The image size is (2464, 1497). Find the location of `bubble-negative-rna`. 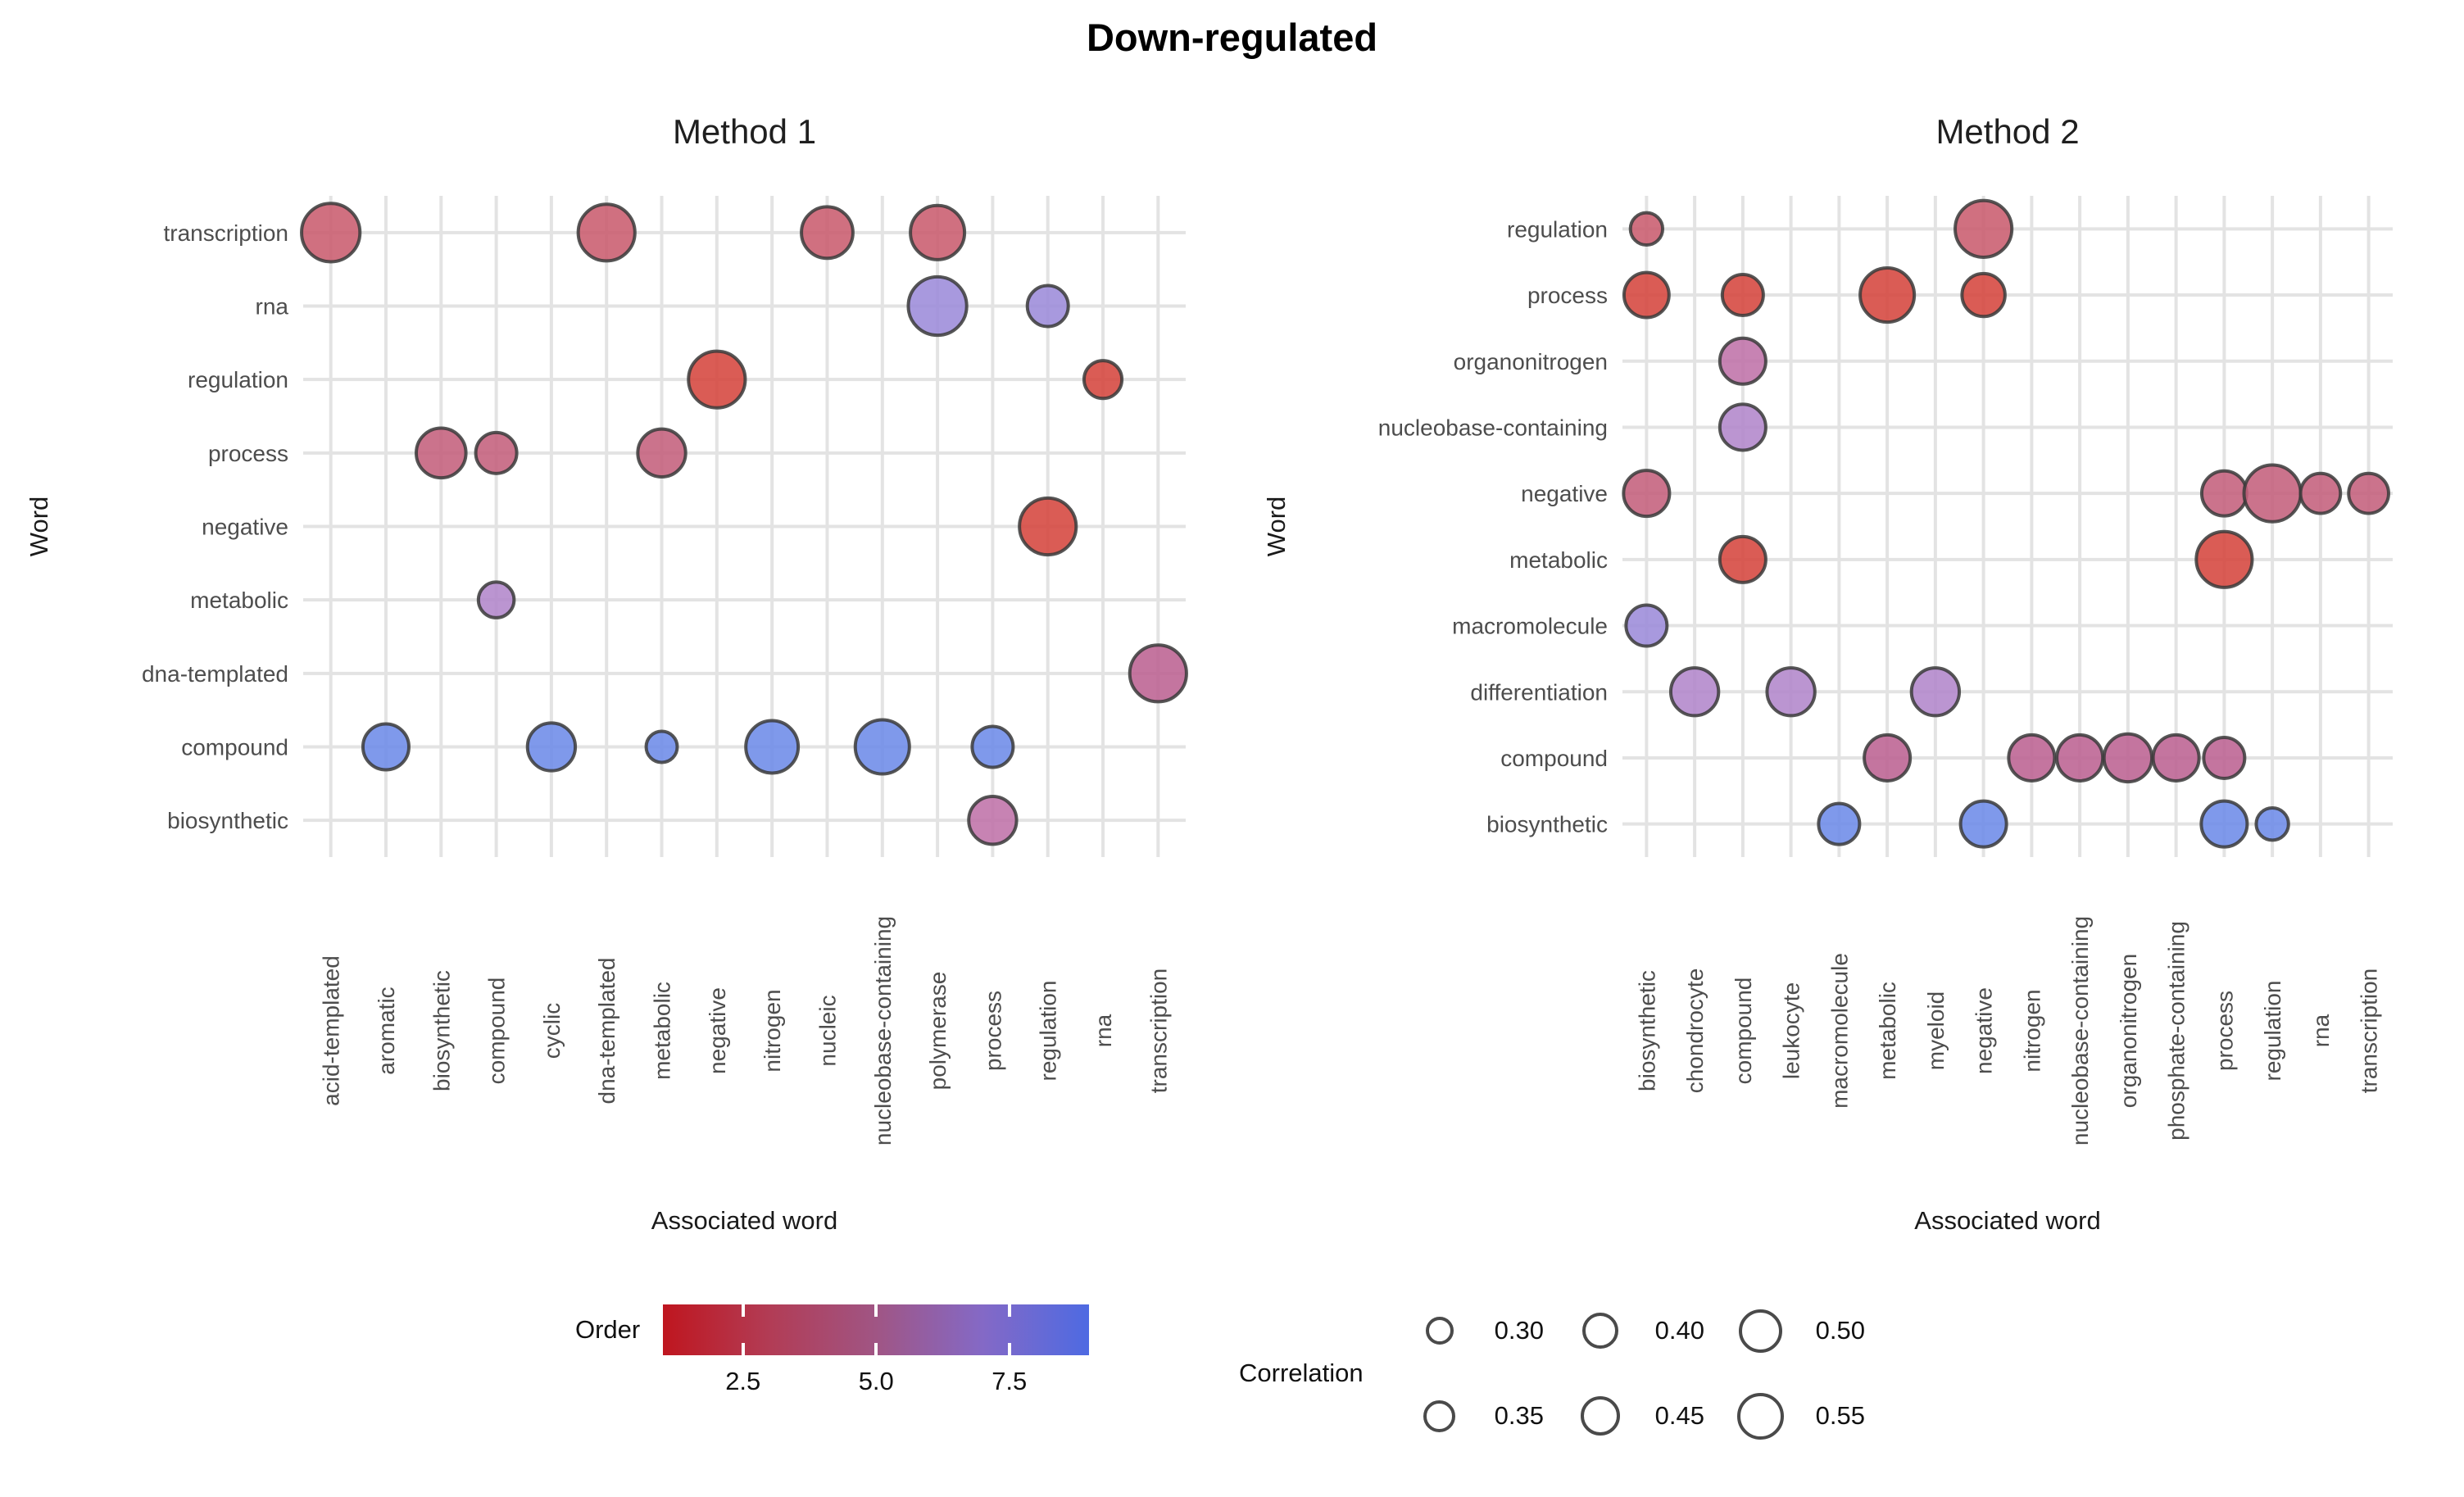

bubble-negative-rna is located at coordinates (2320, 493).